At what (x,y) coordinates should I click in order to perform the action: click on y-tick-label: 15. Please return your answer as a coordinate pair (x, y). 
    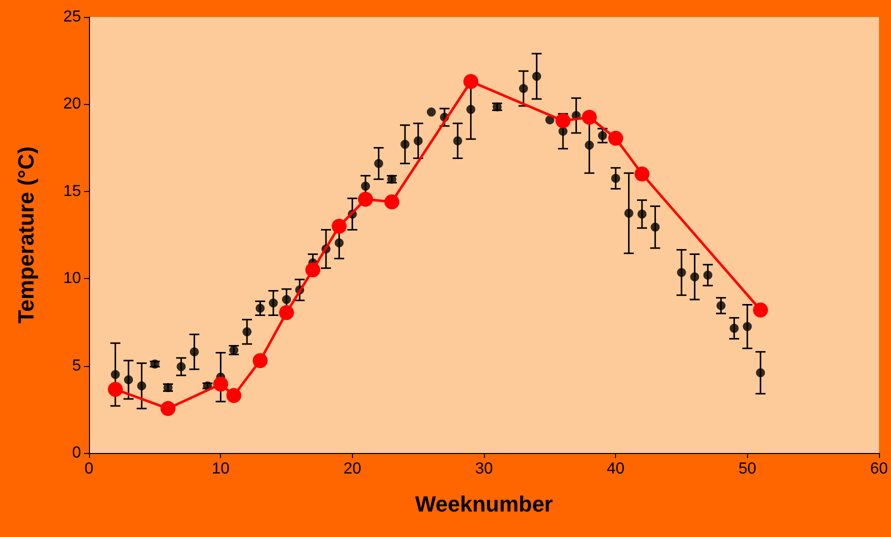
    Looking at the image, I should click on (72, 191).